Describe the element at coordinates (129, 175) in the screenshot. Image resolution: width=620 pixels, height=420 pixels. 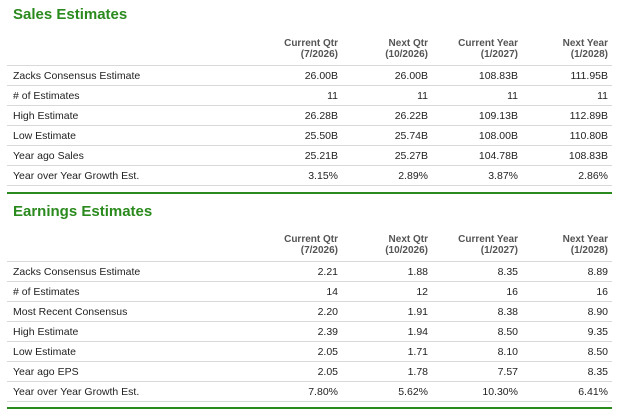
I see `row-label: Year over Year Growth Est.` at that location.